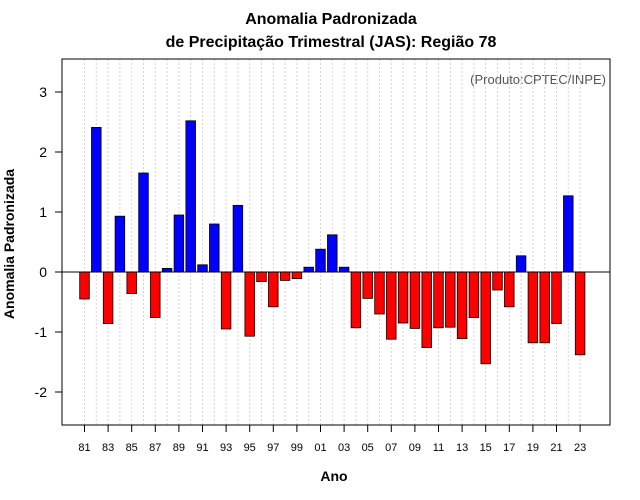 This screenshot has width=640, height=500. I want to click on y-tick-label: 0, so click(43, 272).